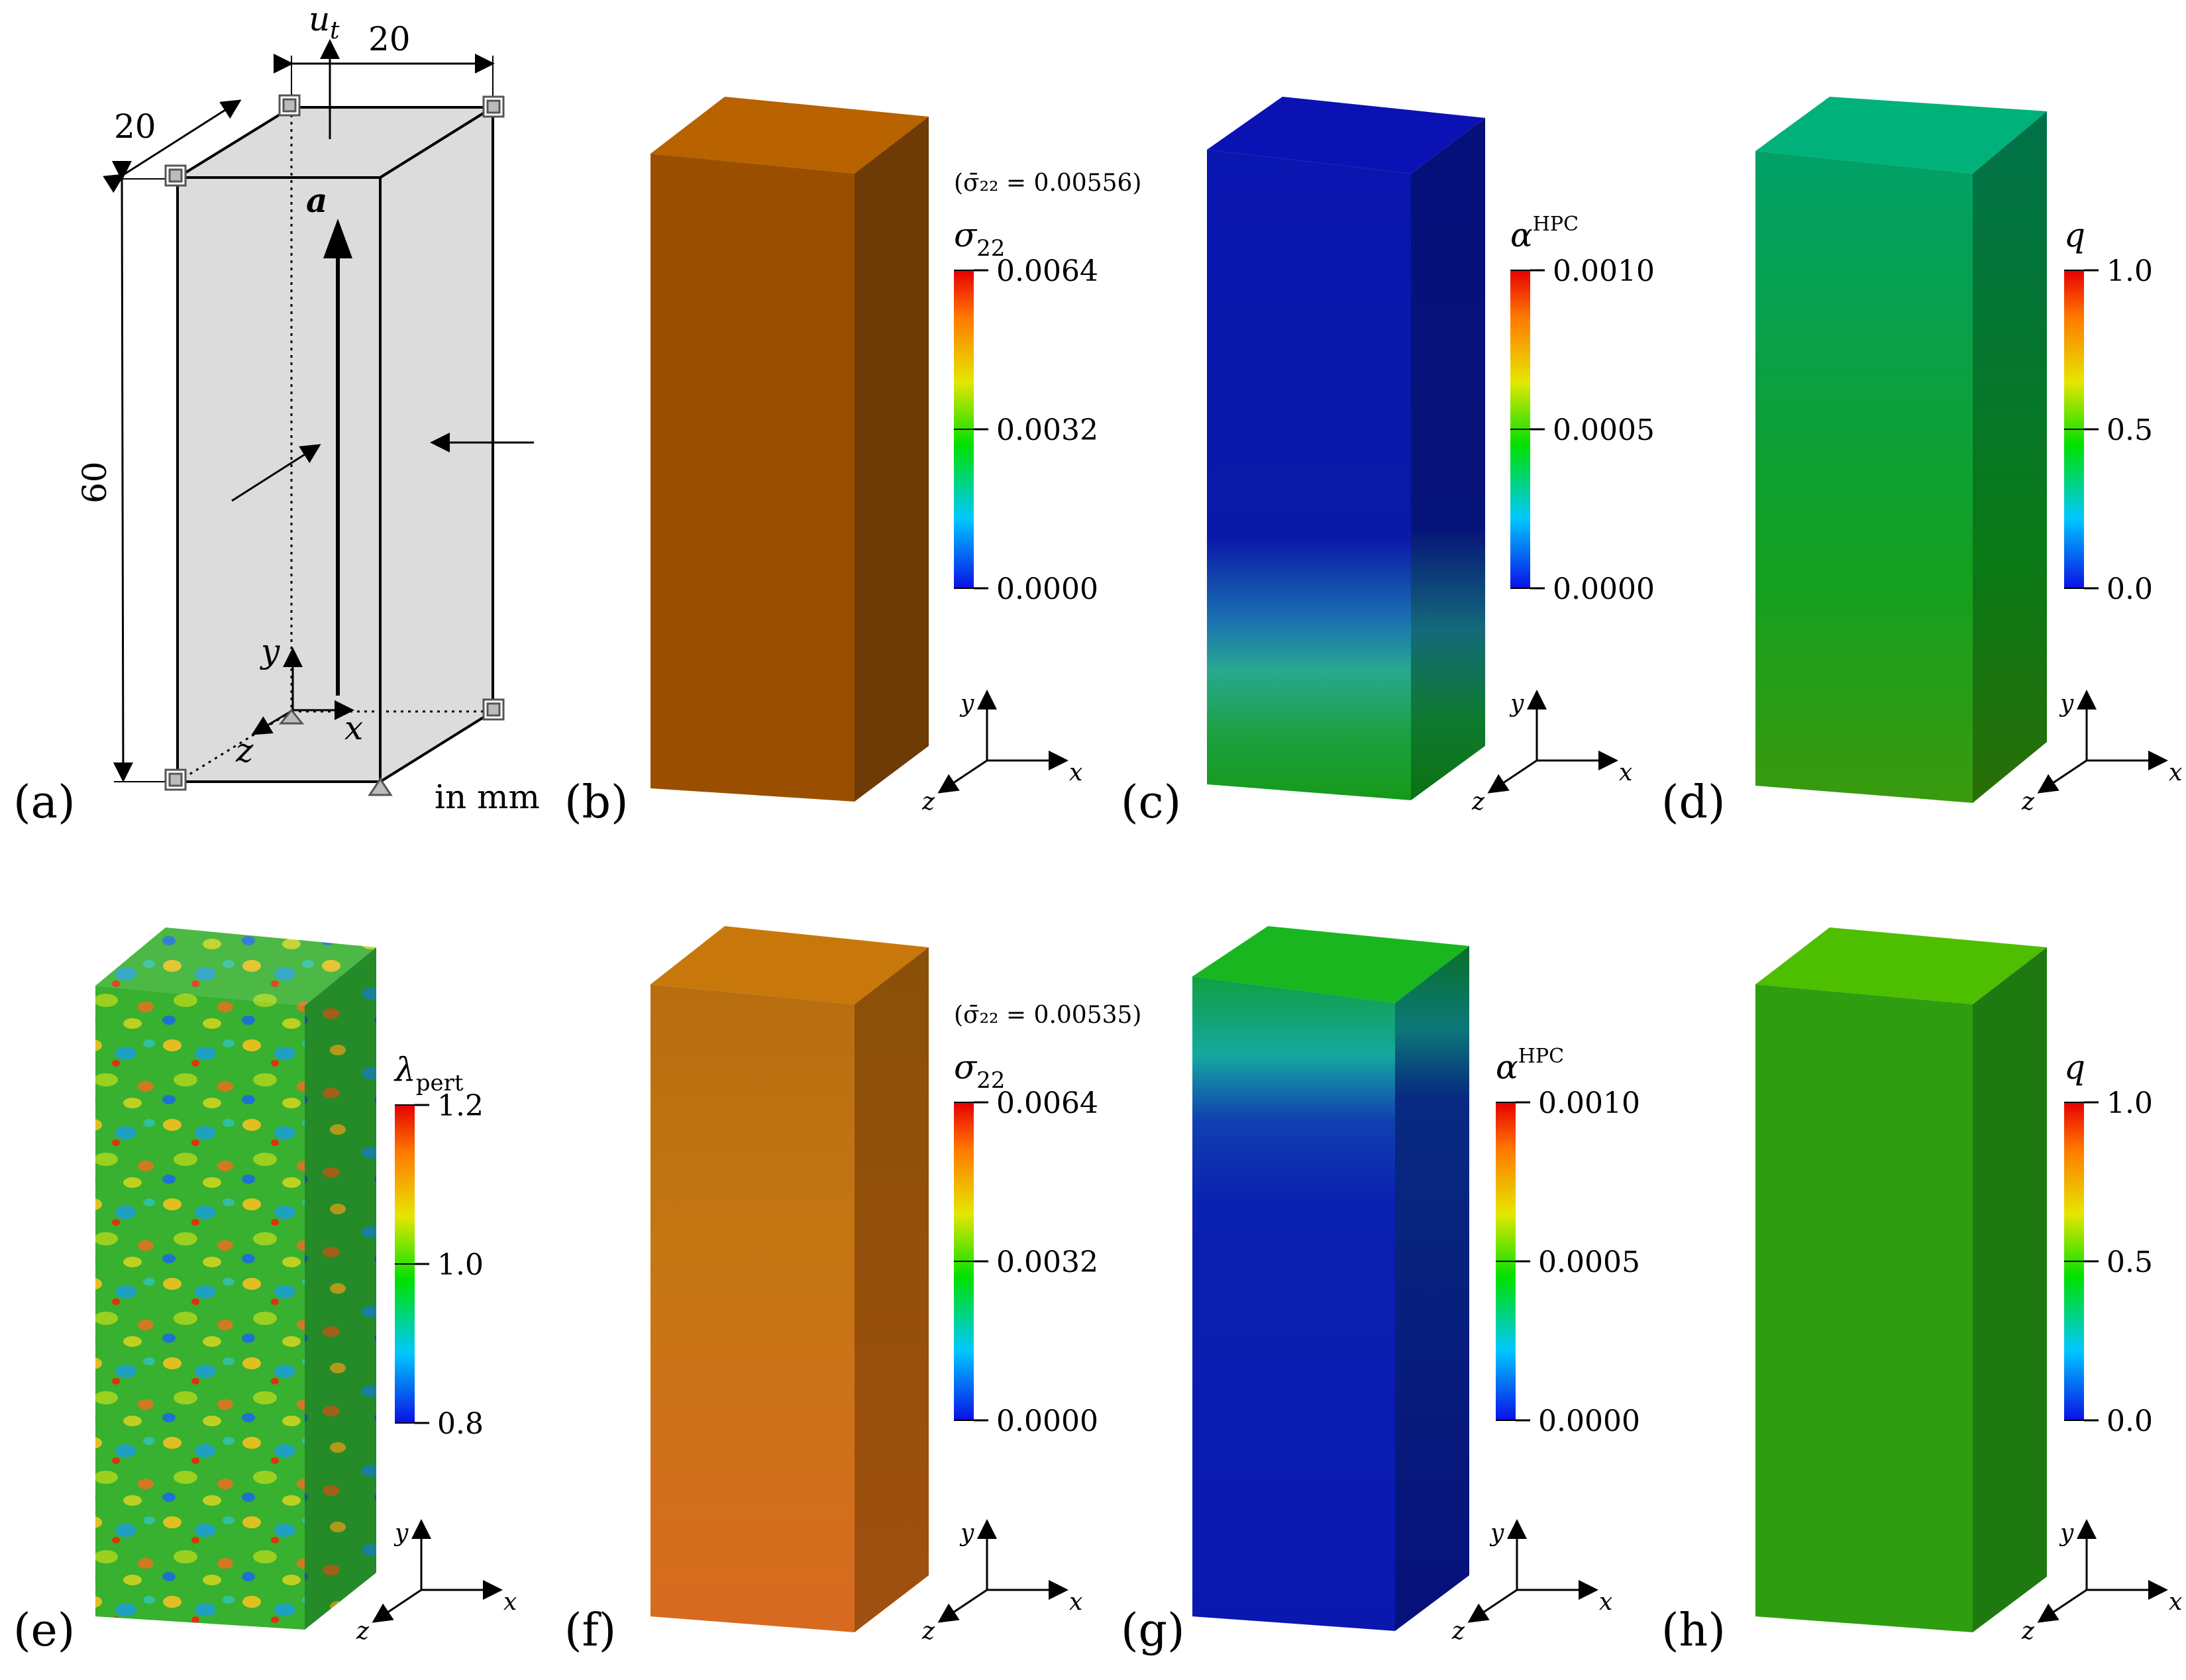 This screenshot has width=2186, height=1680. I want to click on units-label: in mm, so click(488, 797).